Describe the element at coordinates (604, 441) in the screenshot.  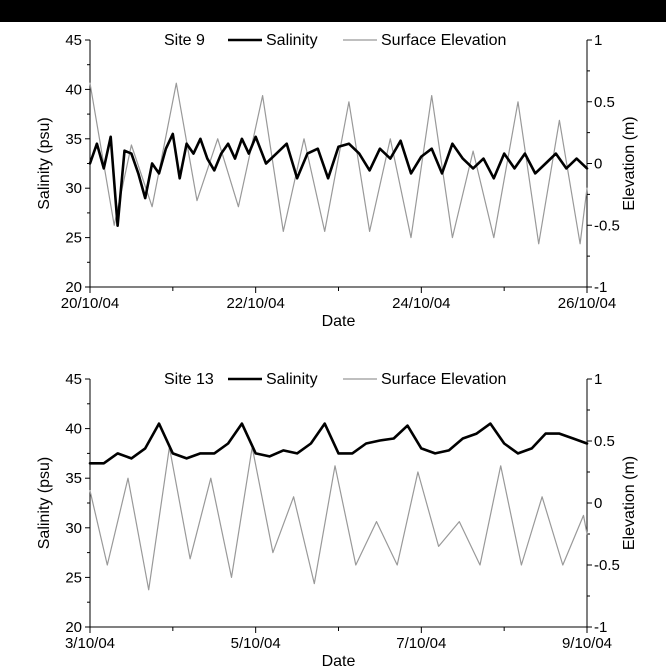
I see `chart2-y2tick-label: 0.5` at that location.